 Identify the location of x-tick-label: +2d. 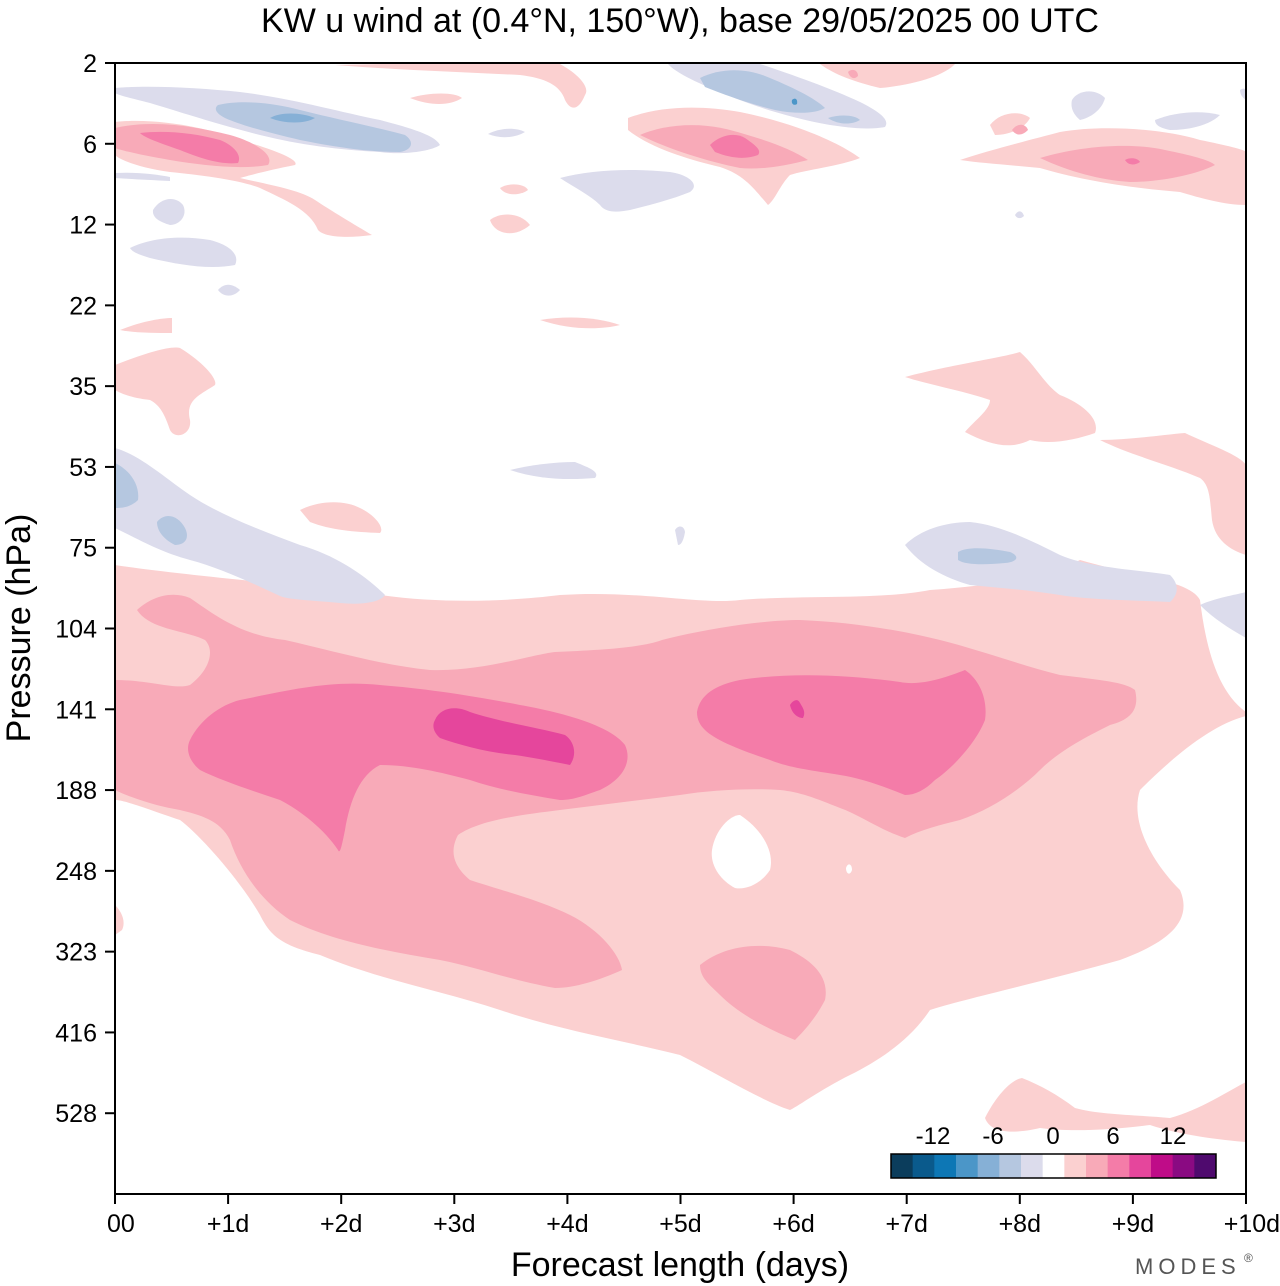
(341, 1224).